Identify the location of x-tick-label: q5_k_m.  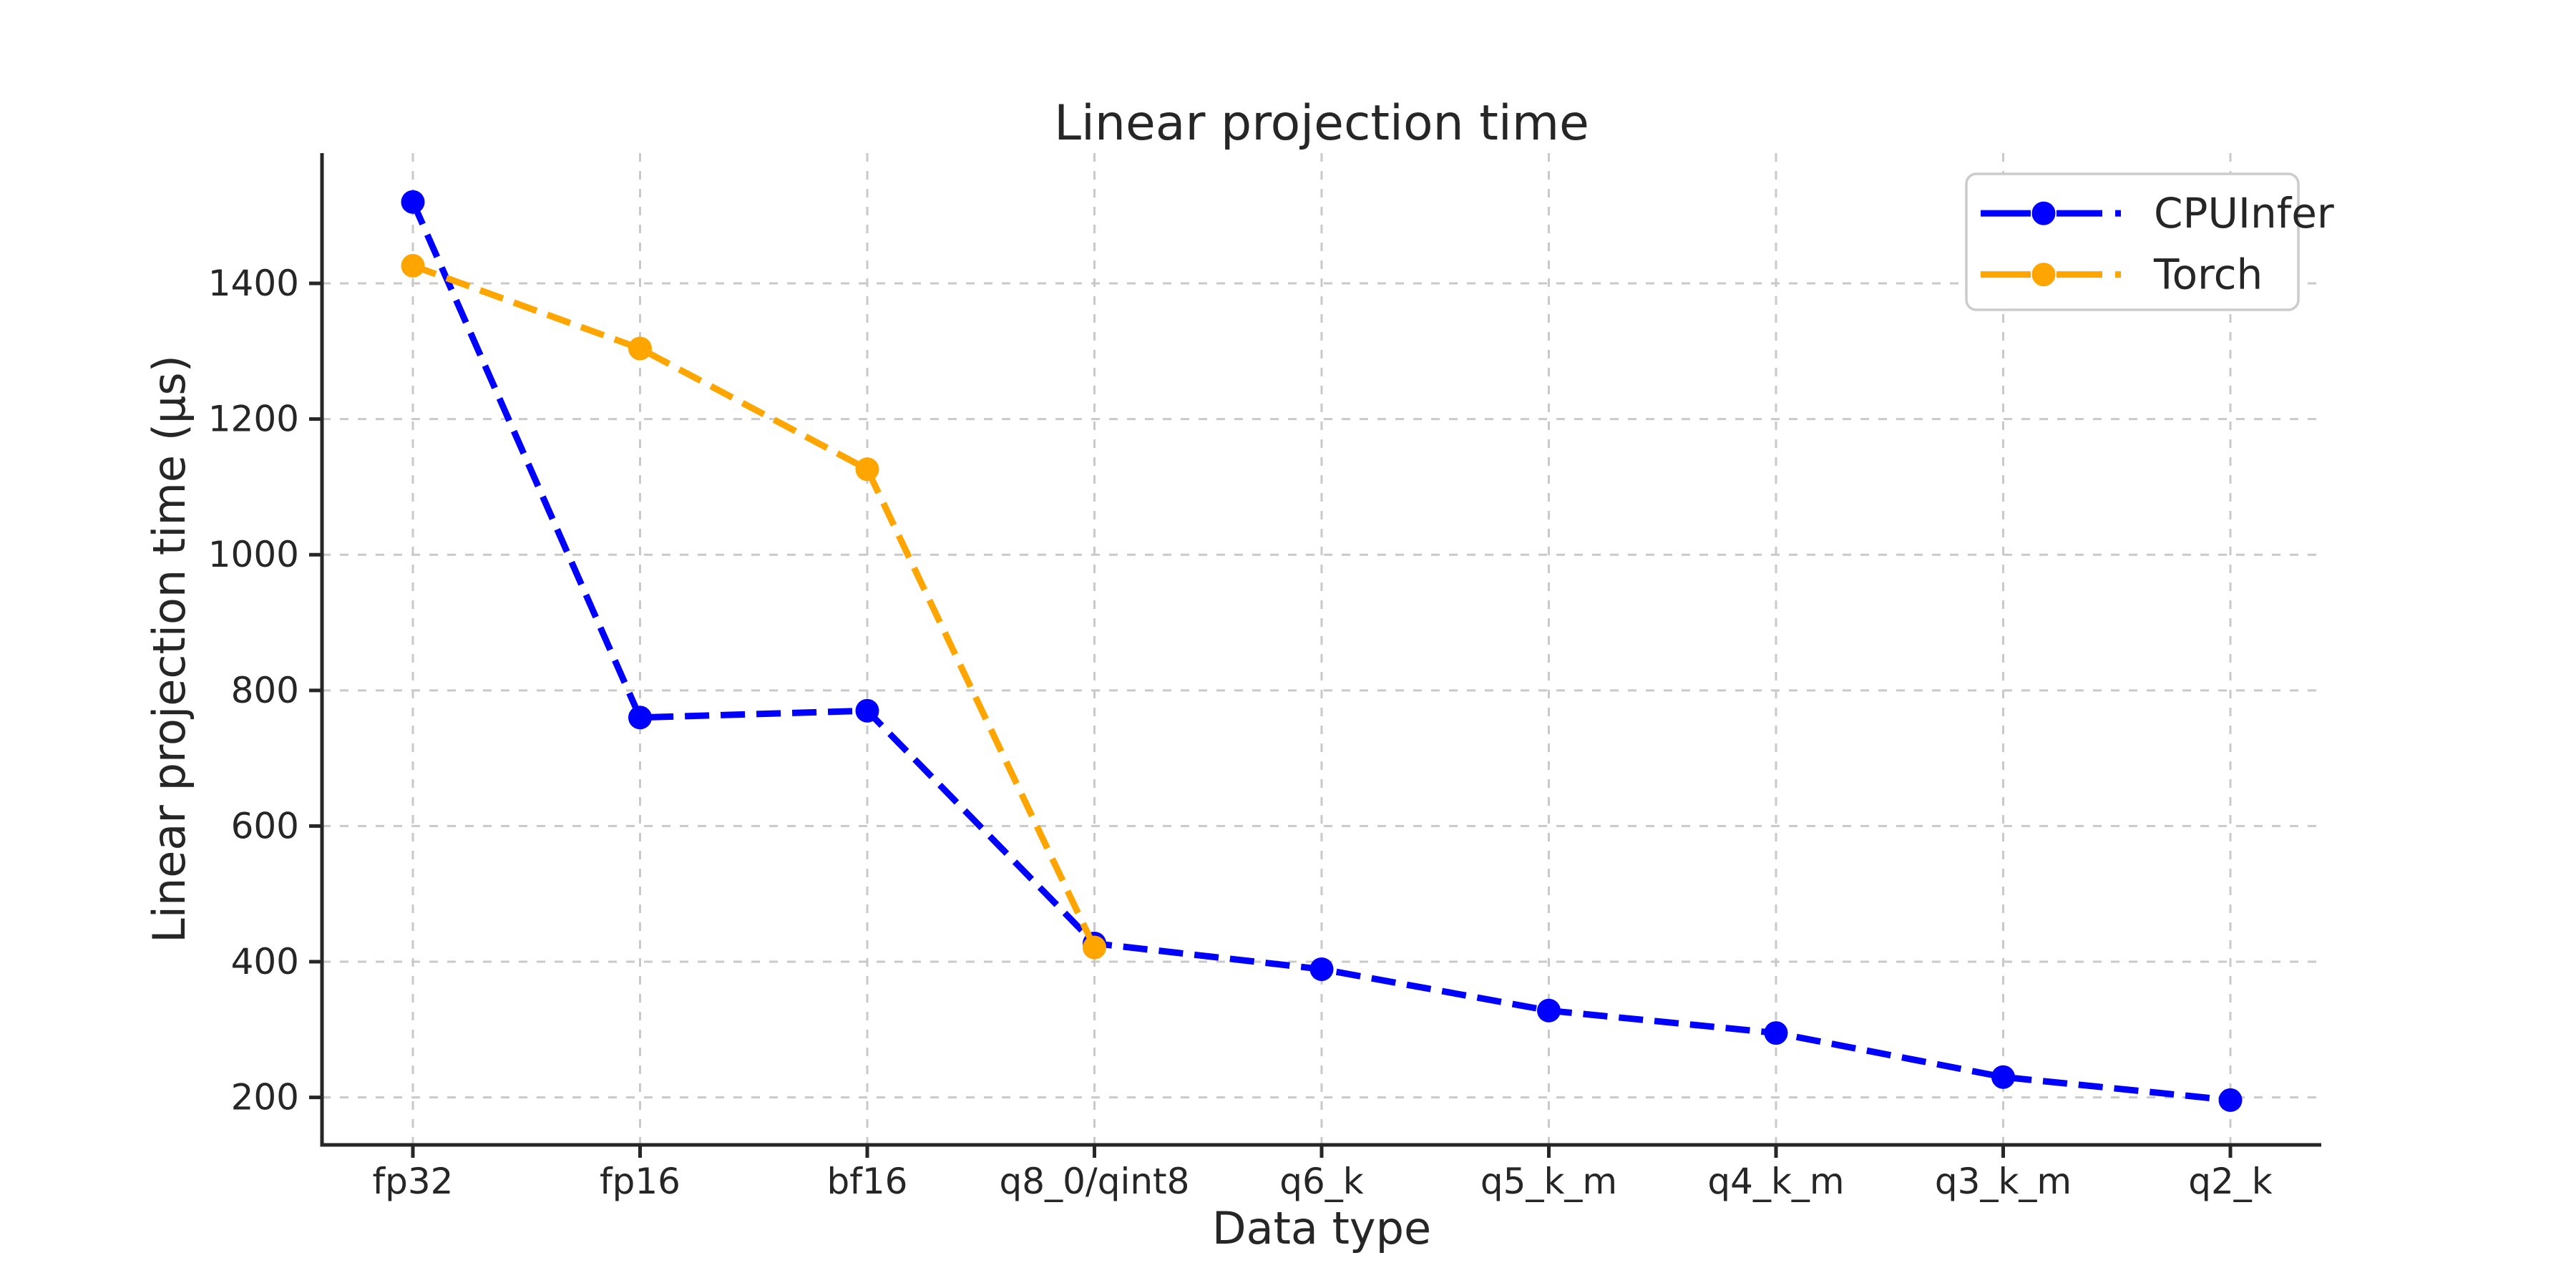
(1548, 1181).